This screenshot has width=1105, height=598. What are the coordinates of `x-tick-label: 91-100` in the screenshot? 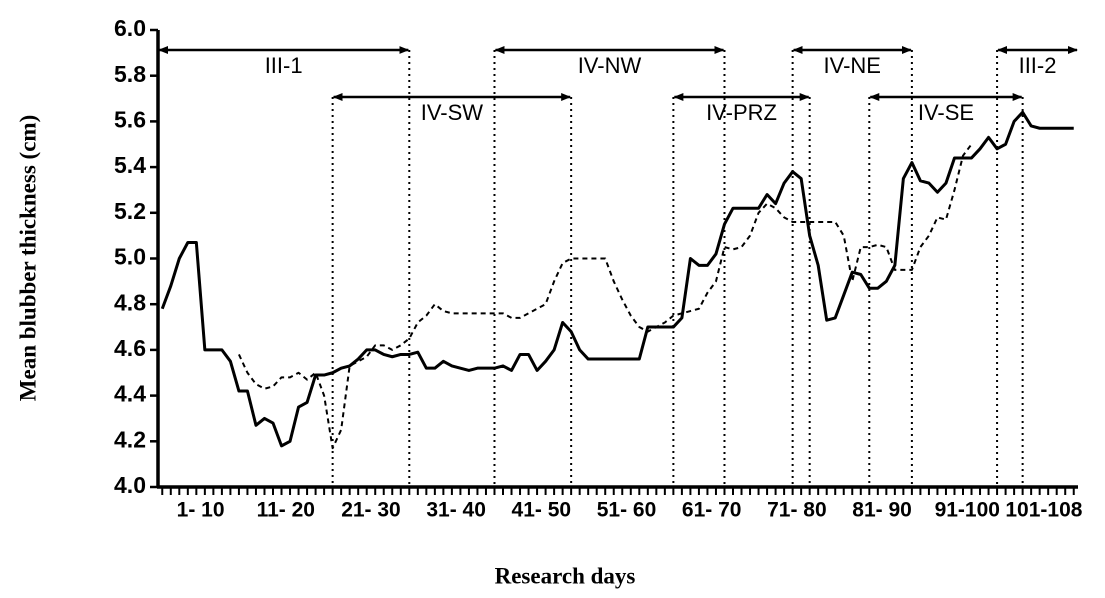 It's located at (967, 510).